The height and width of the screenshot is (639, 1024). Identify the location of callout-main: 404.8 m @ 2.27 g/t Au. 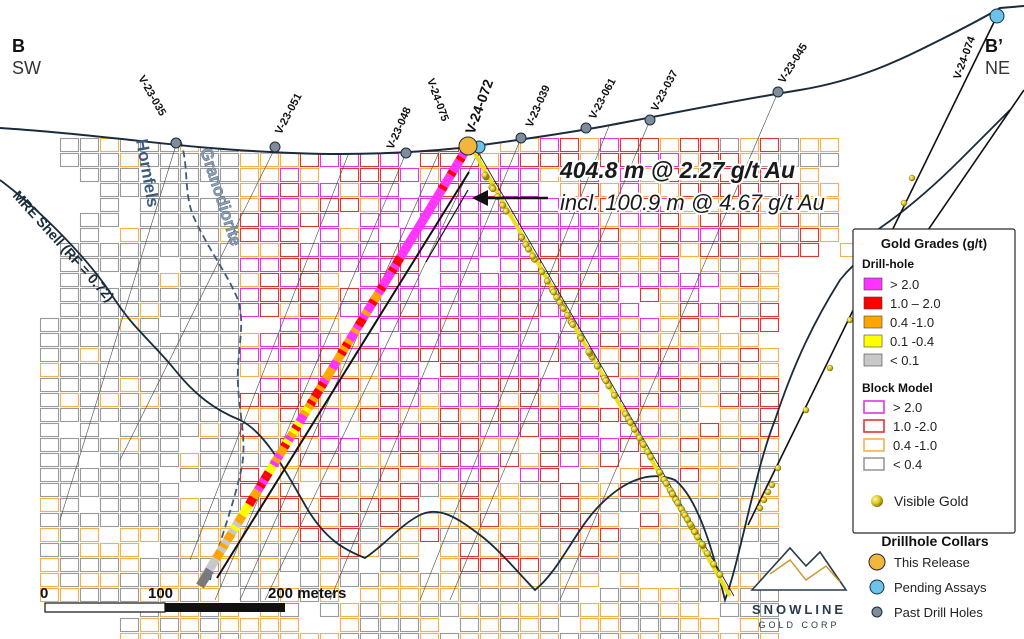
(677, 170).